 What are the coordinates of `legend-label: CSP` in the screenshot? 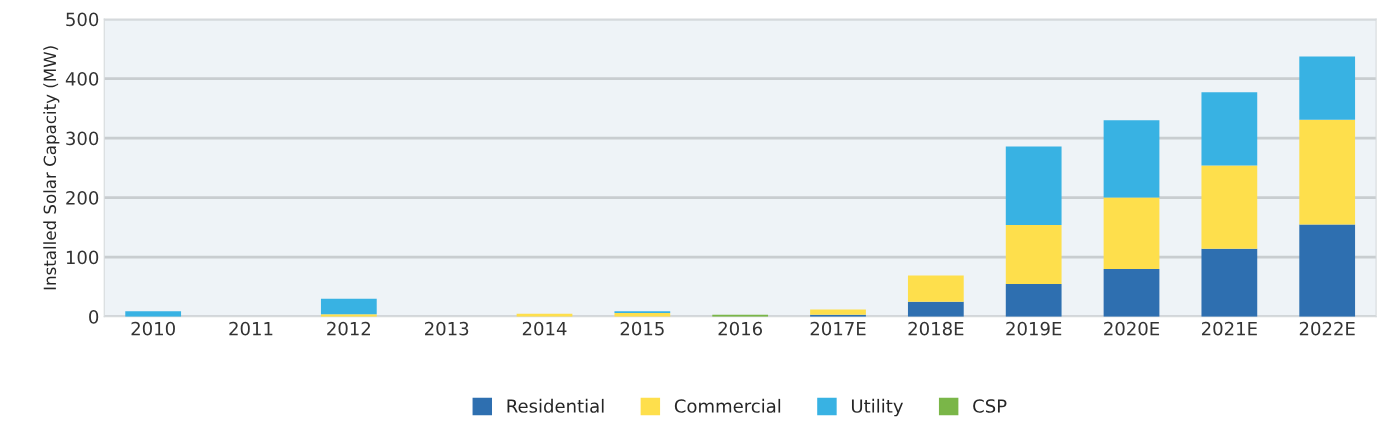 It's located at (990, 406).